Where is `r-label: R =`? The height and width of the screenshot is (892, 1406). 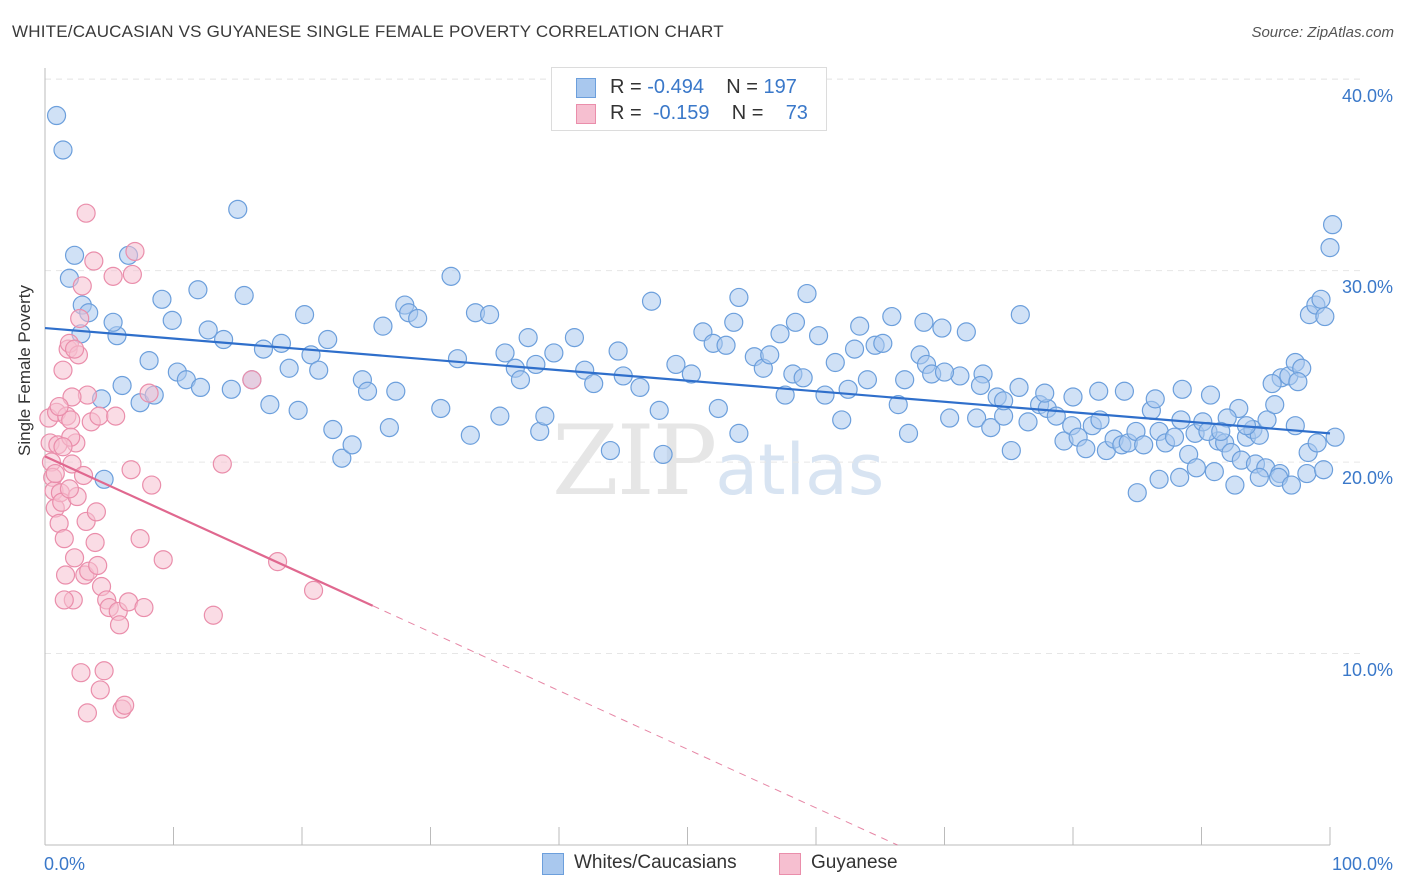 r-label: R = is located at coordinates (626, 87).